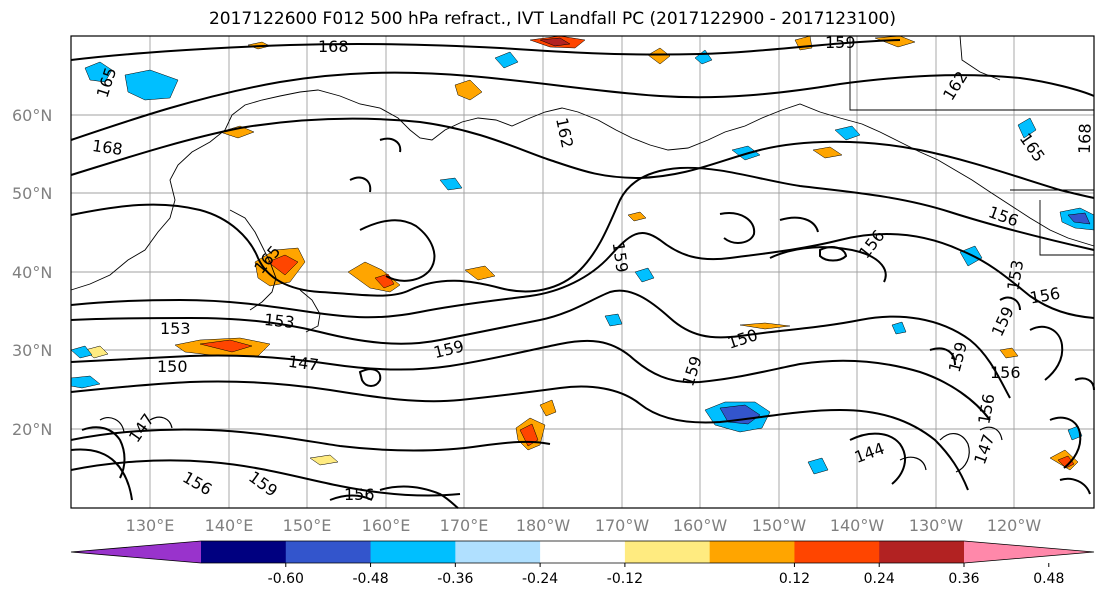 This screenshot has width=1105, height=601. What do you see at coordinates (1048, 579) in the screenshot?
I see `colorbar-tick-label: 0.48` at bounding box center [1048, 579].